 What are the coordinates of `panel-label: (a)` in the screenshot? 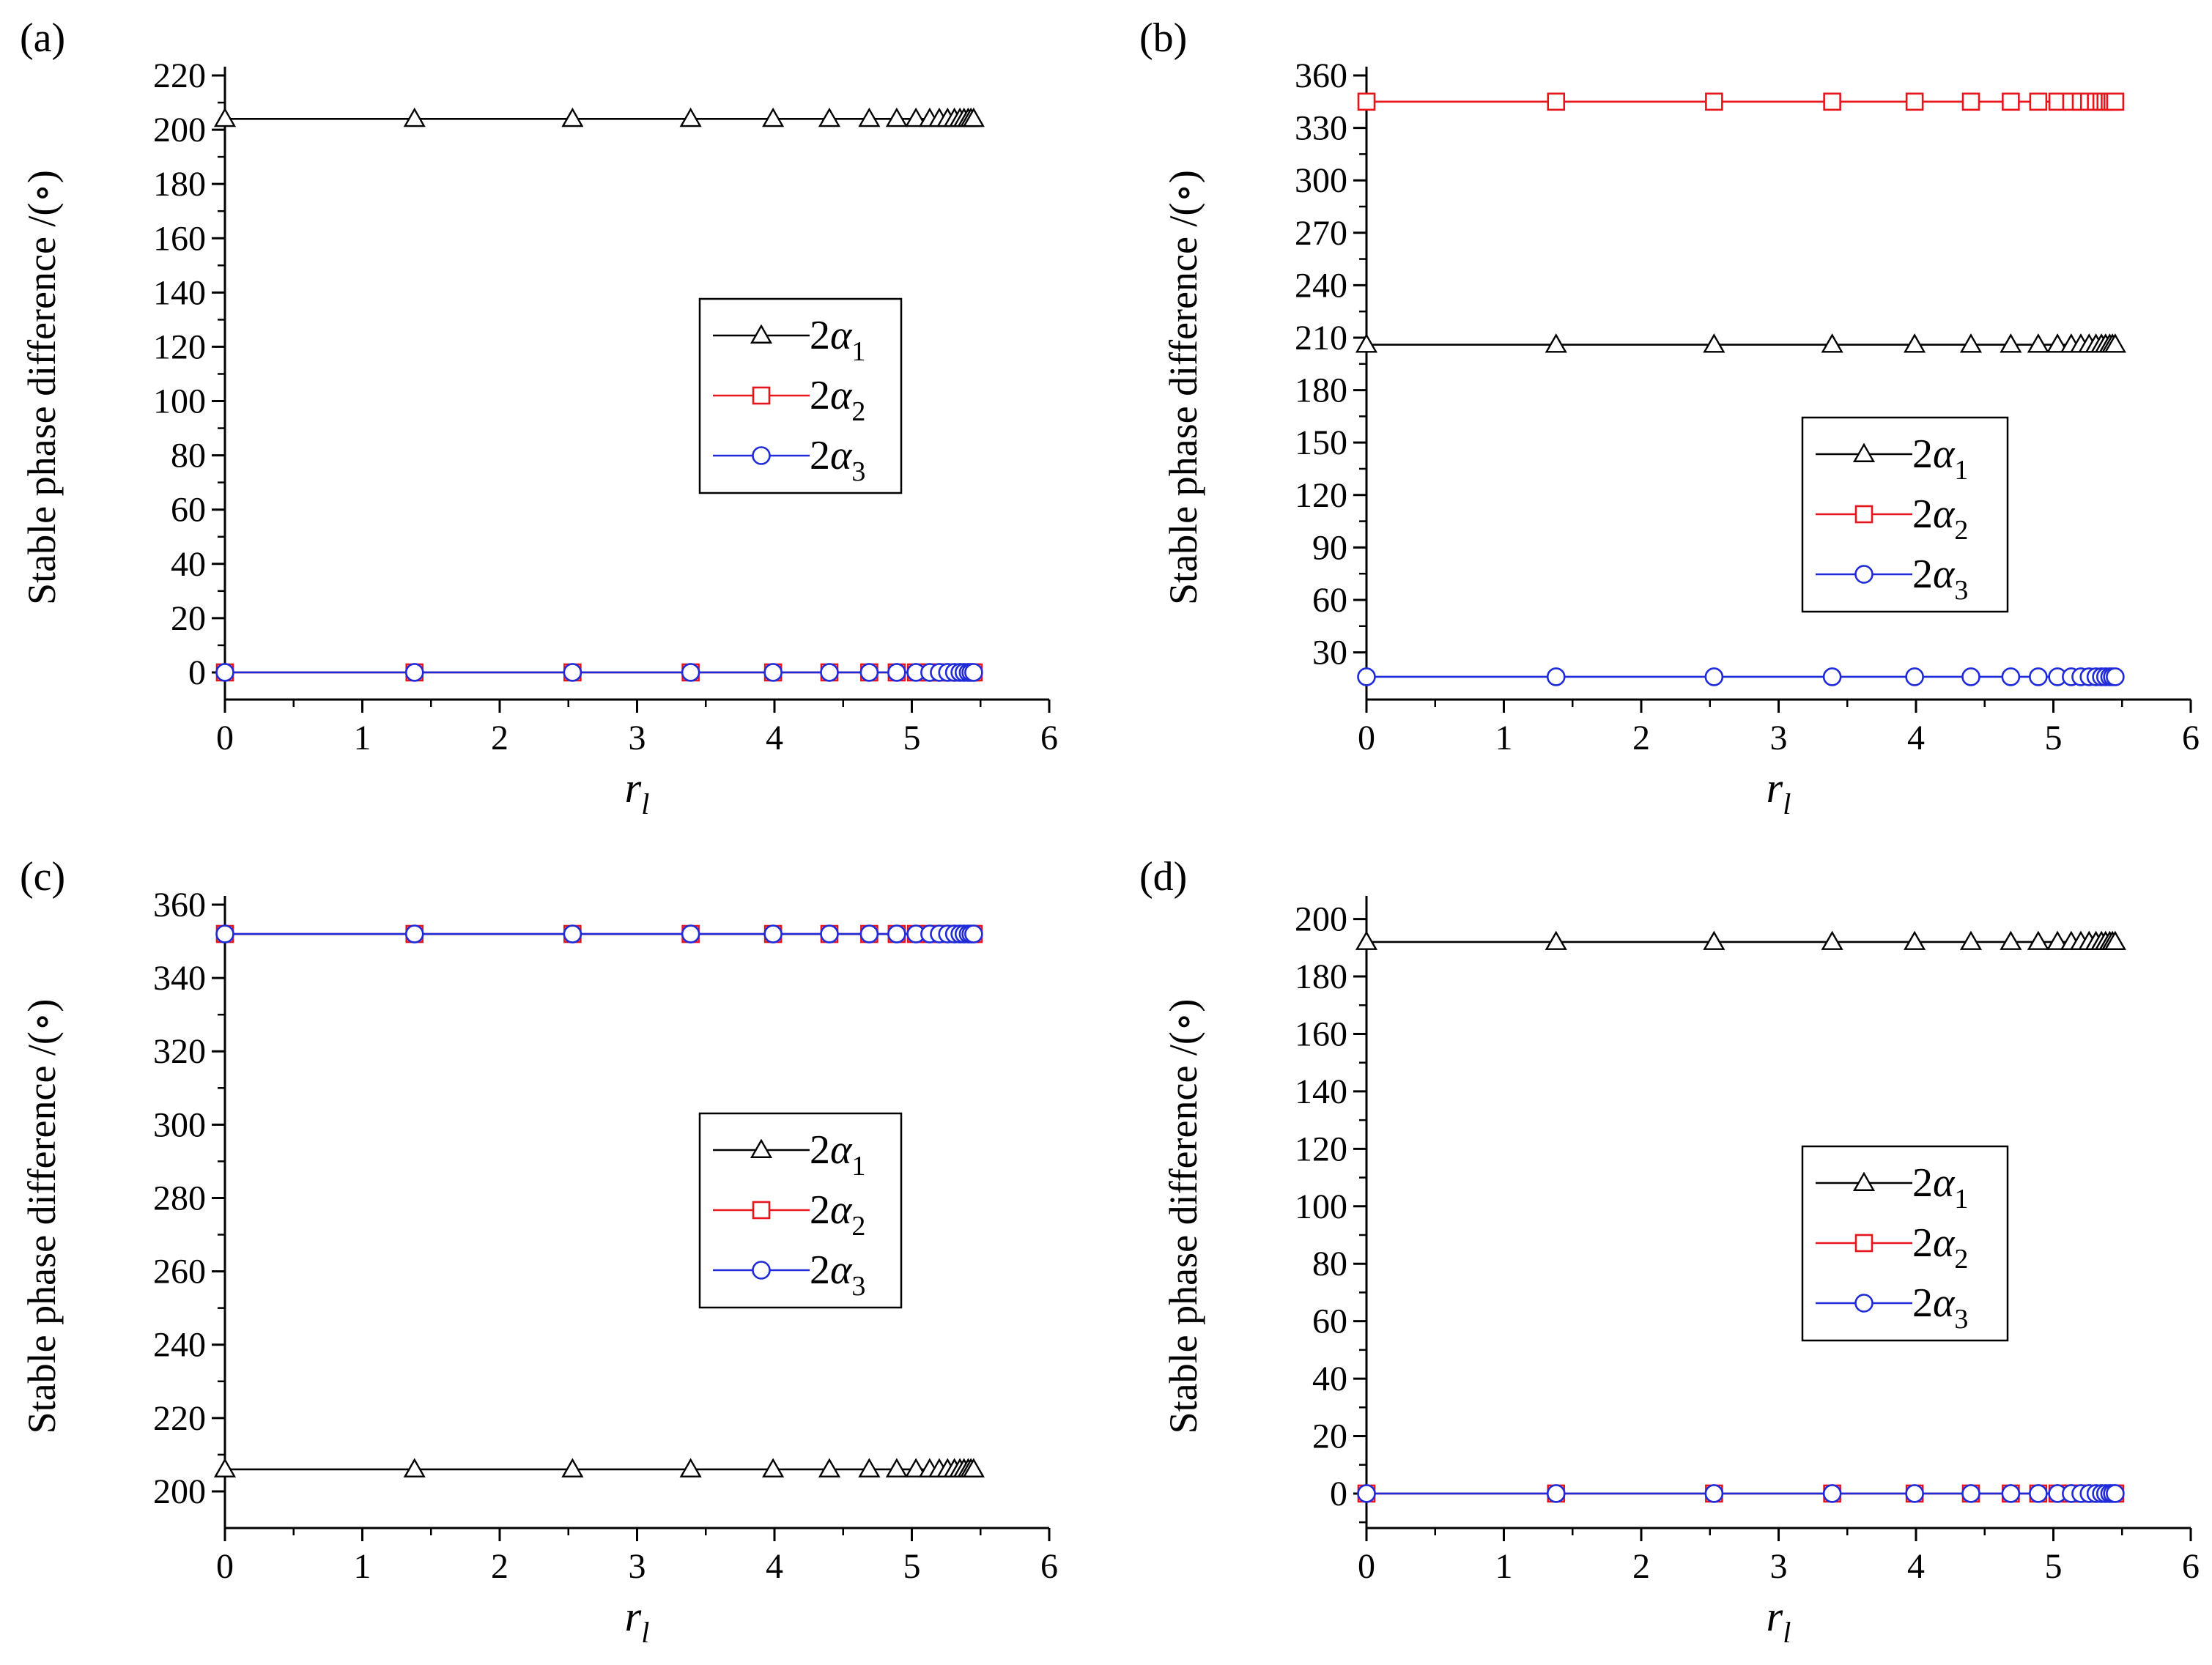 It's located at (42, 38).